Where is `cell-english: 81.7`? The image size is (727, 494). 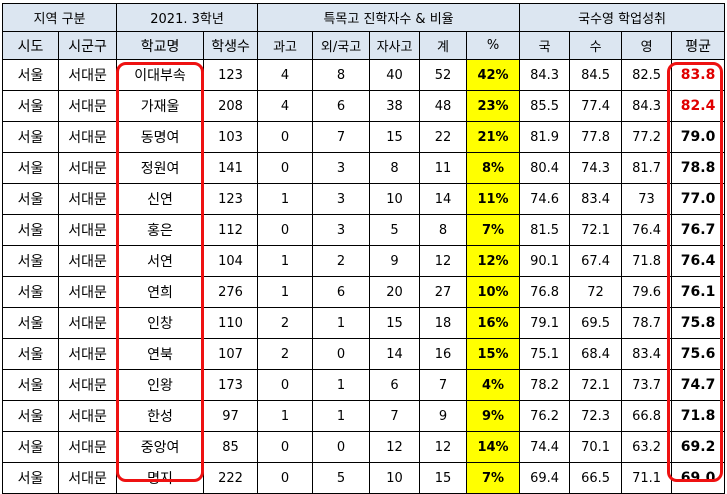
cell-english: 81.7 is located at coordinates (647, 168).